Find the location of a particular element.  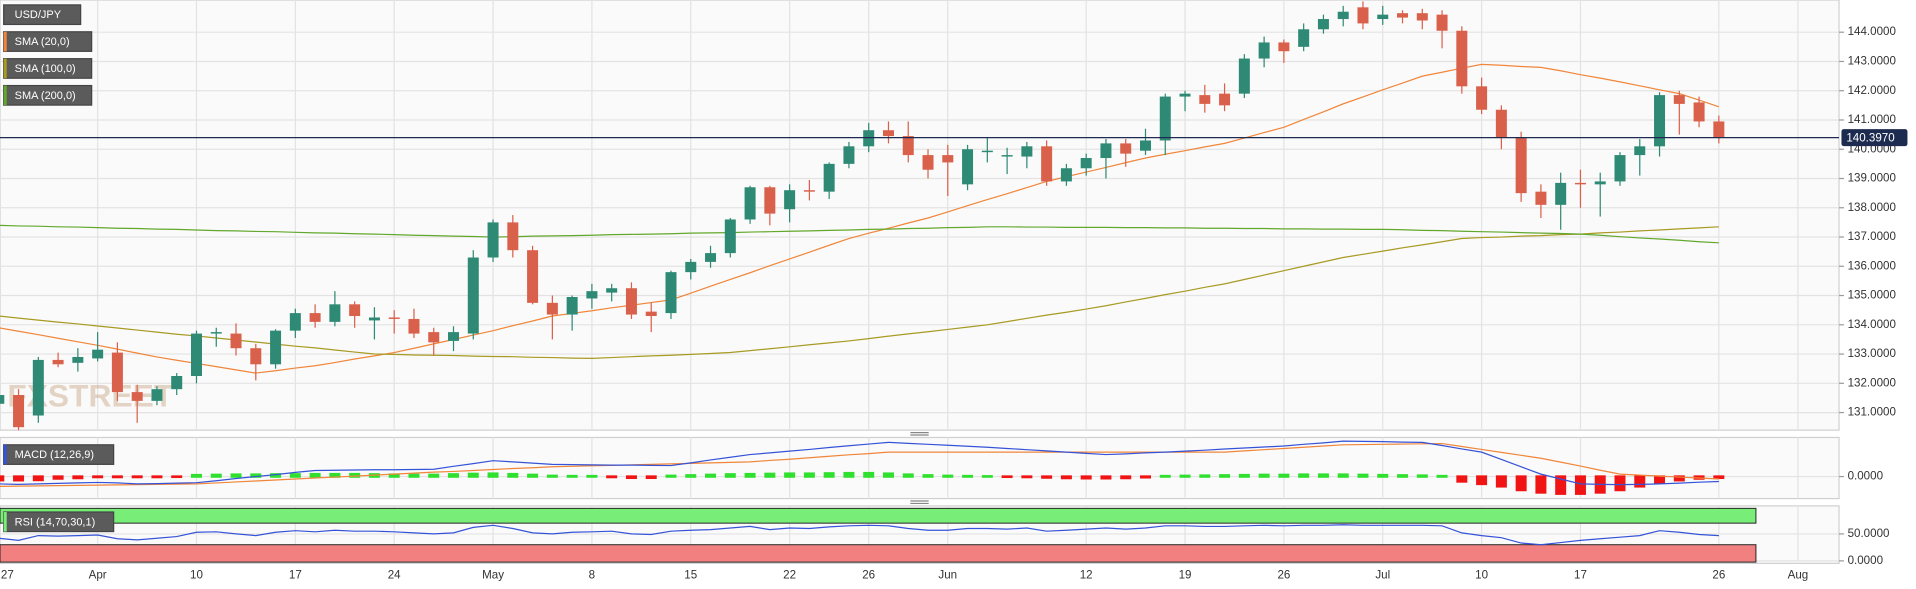

x-tick-label: 27 is located at coordinates (7, 575).